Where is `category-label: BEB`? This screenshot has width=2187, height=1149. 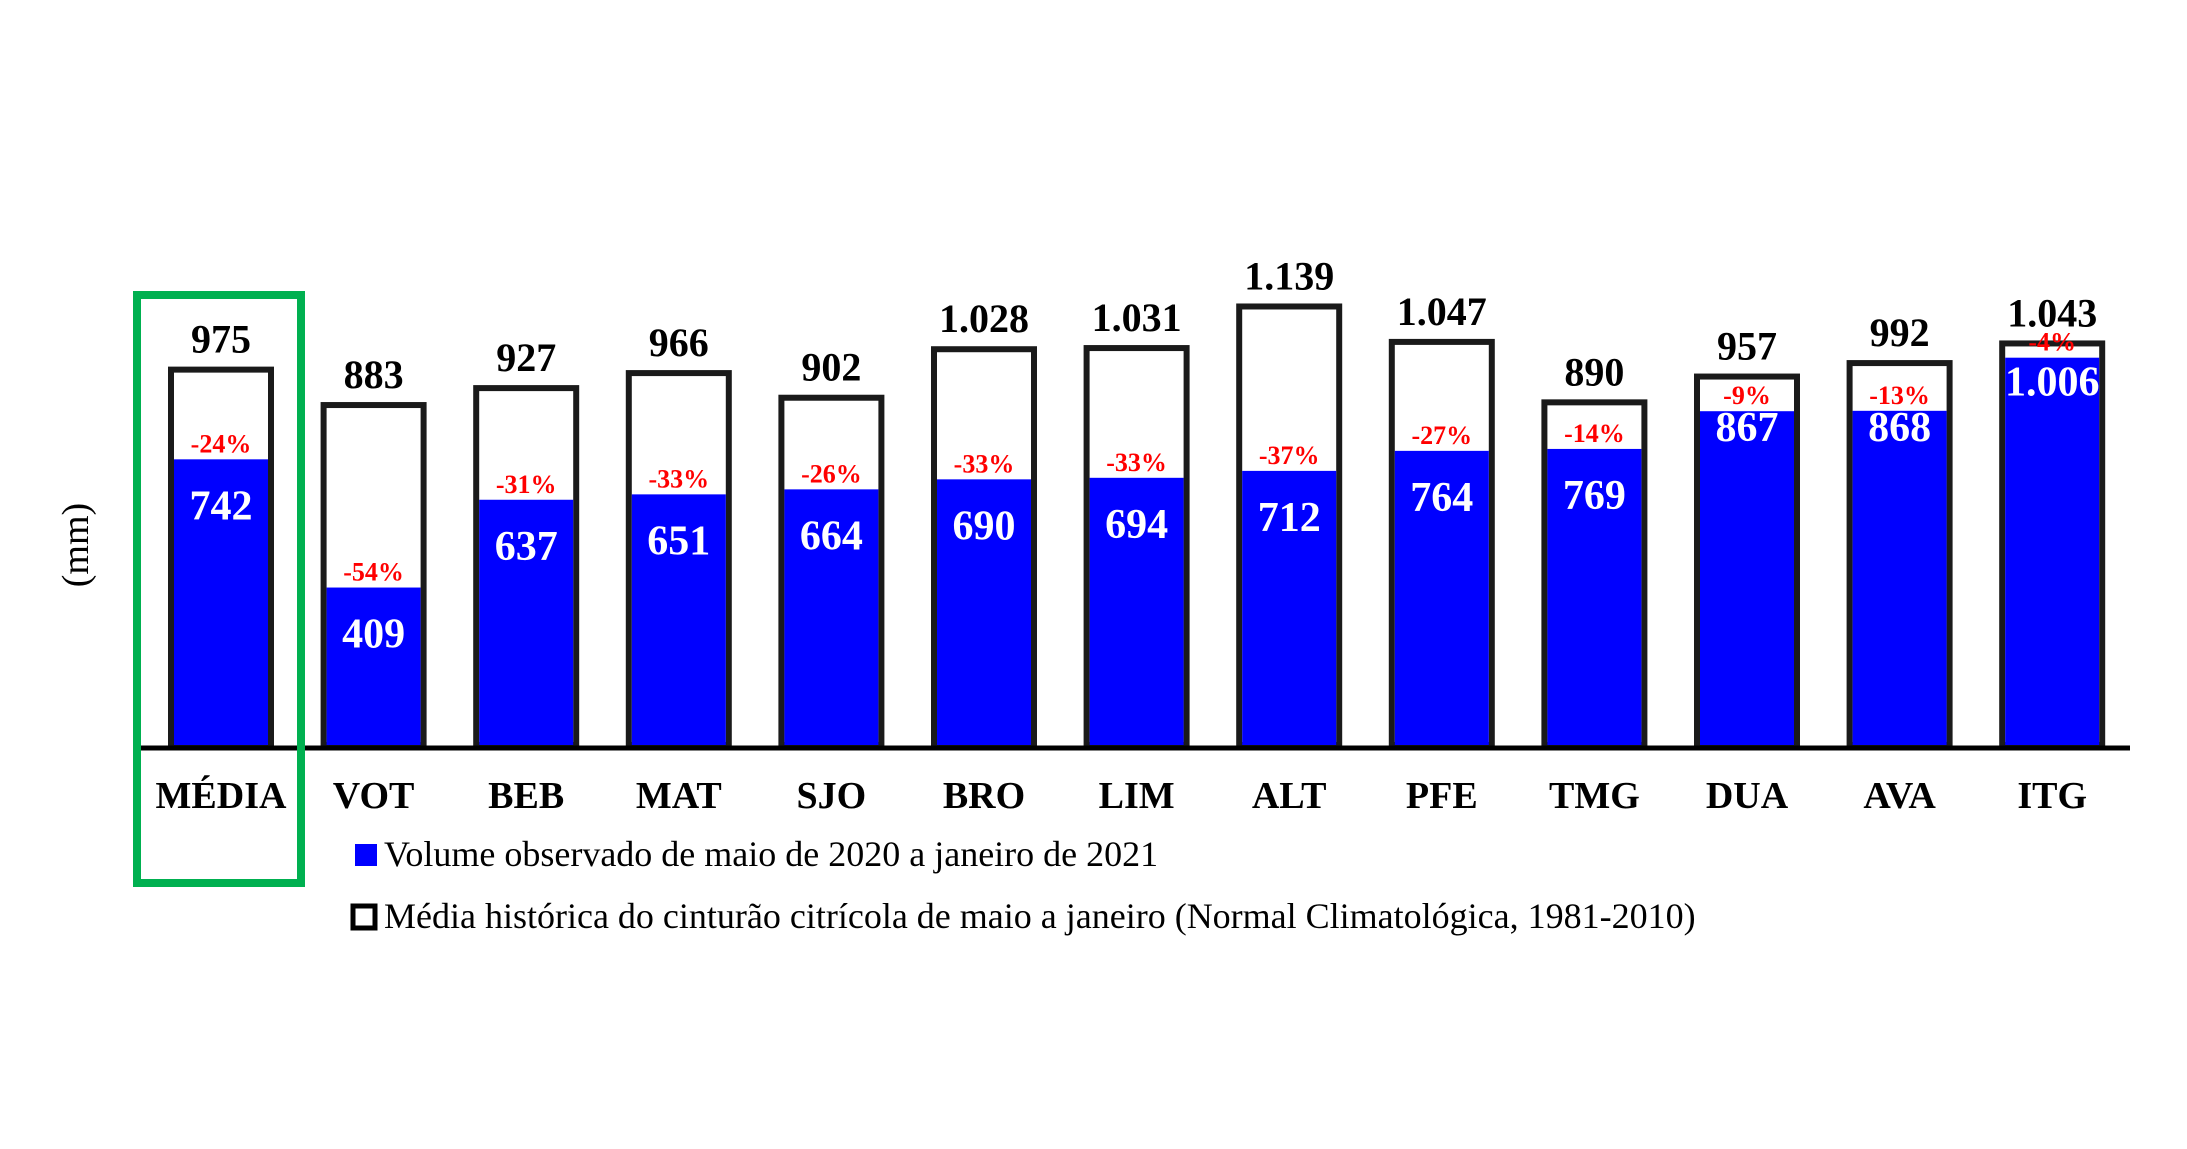
category-label: BEB is located at coordinates (526, 796).